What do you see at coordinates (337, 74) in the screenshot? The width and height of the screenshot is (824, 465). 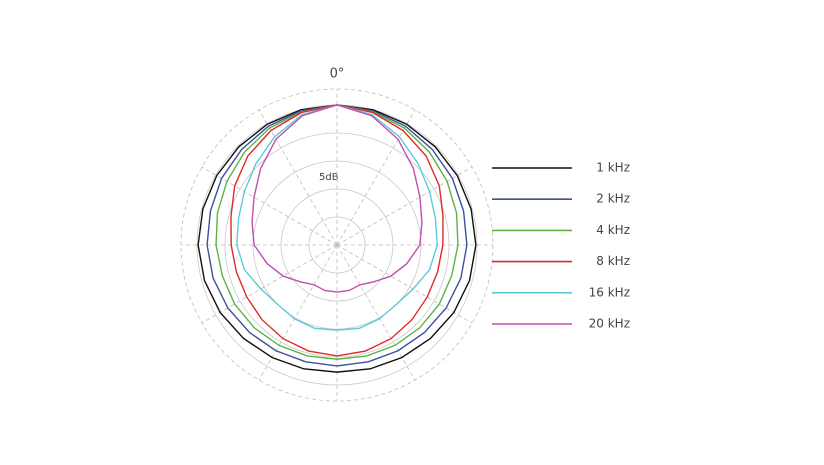 I see `theta-tick-label: 0°` at bounding box center [337, 74].